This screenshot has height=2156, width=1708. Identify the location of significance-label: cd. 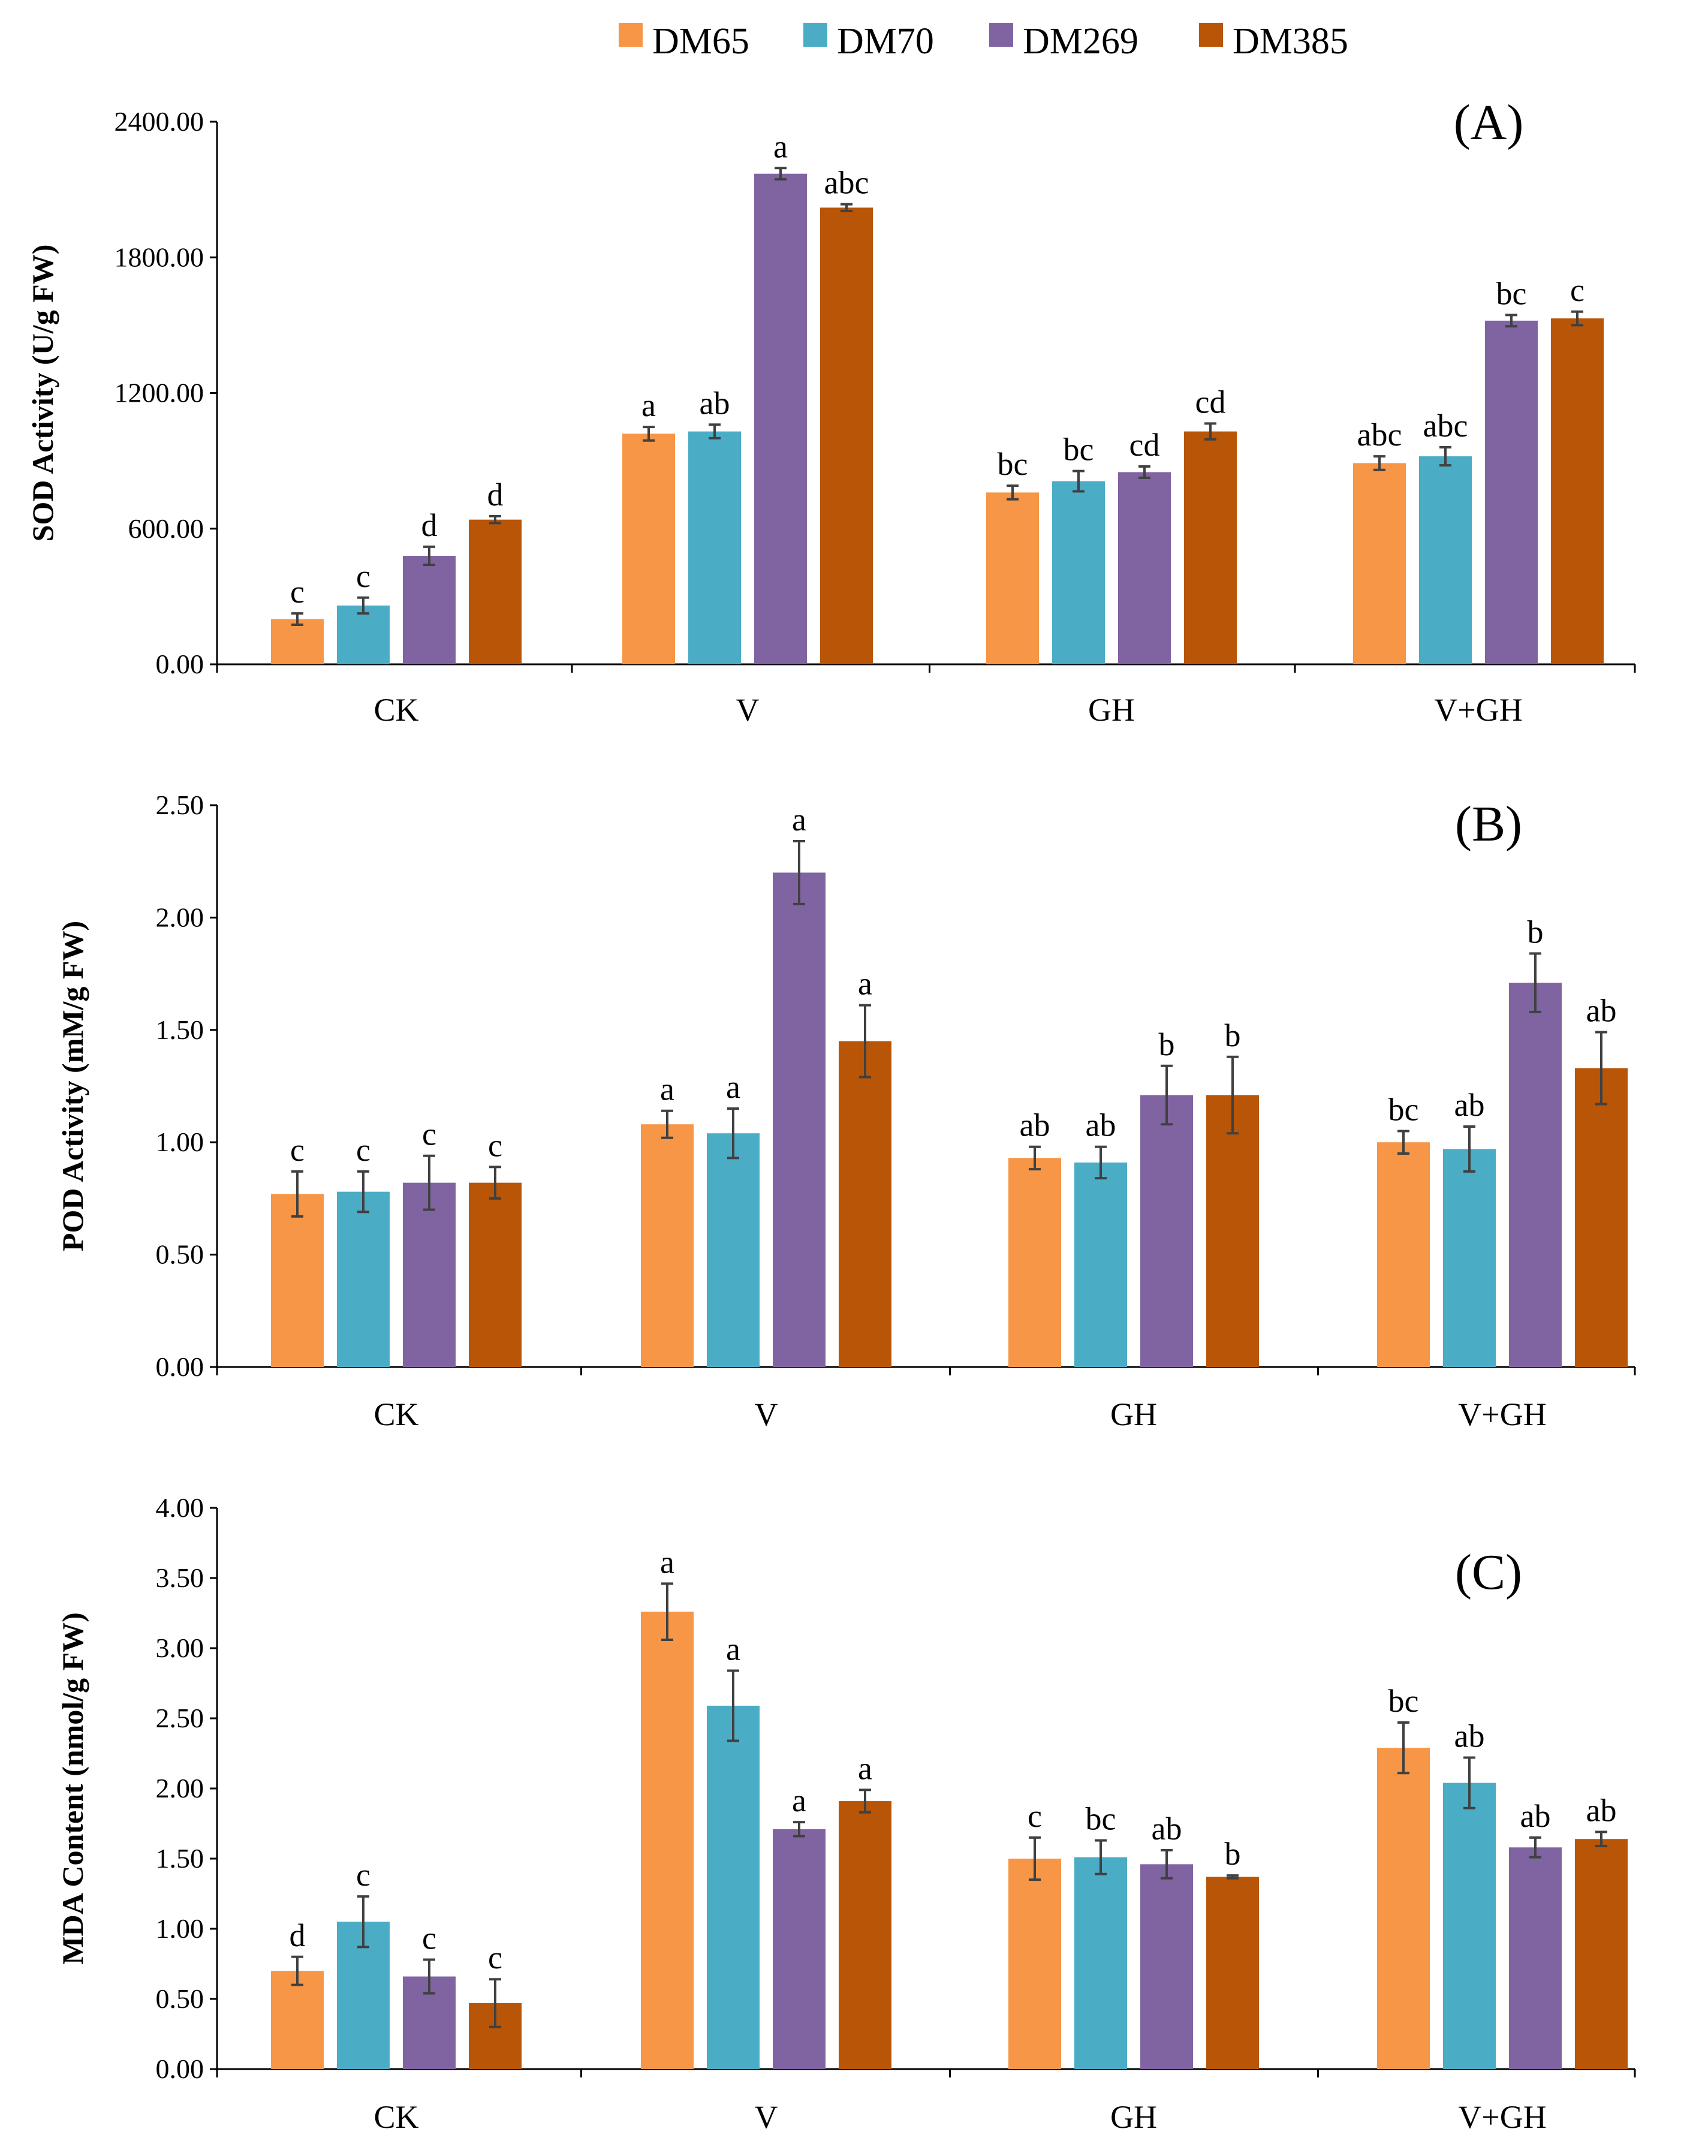
(1210, 402).